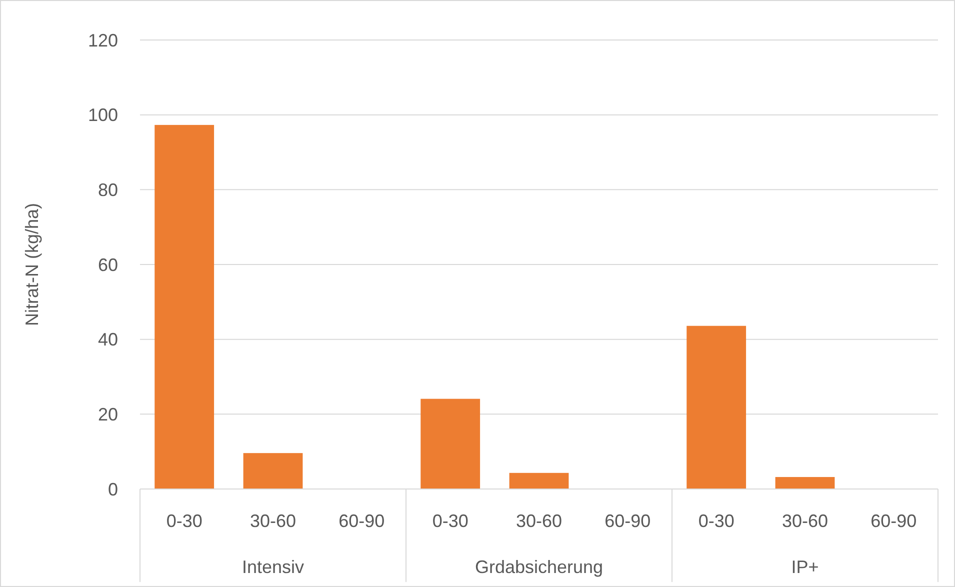  What do you see at coordinates (805, 567) in the screenshot?
I see `text: IP+` at bounding box center [805, 567].